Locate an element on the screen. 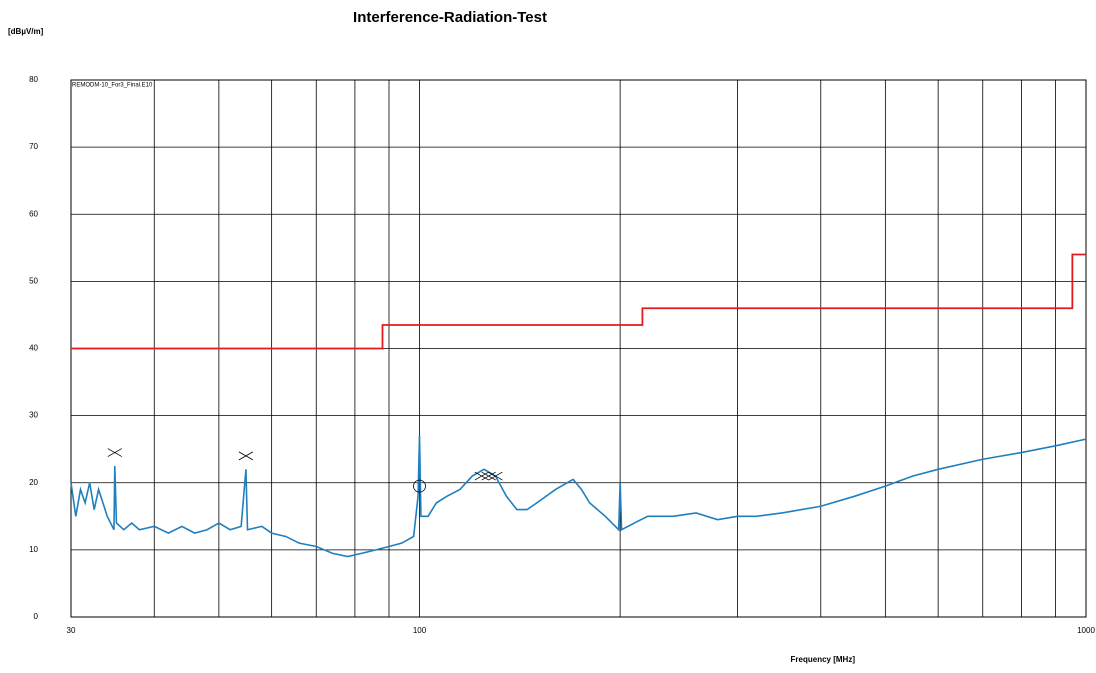  y-axis-label: [dBµV/m] is located at coordinates (26, 31).